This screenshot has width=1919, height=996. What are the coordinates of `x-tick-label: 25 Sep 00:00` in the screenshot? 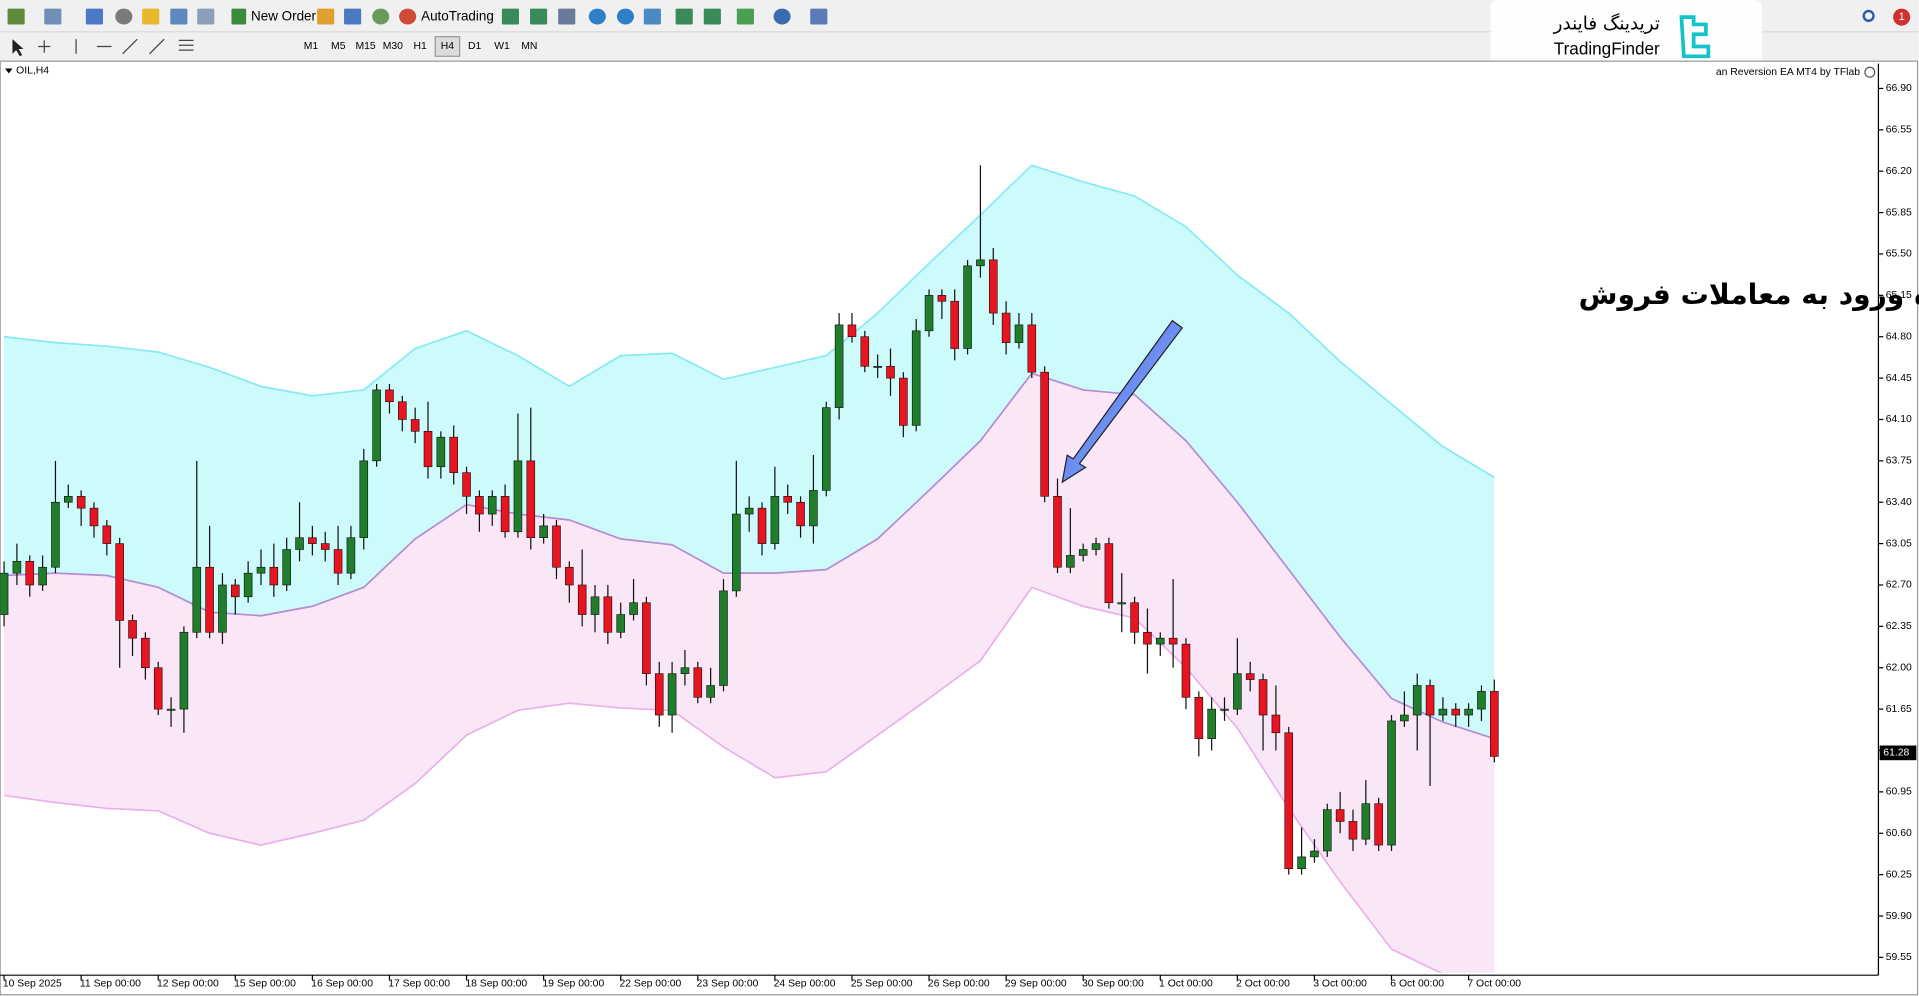 It's located at (882, 984).